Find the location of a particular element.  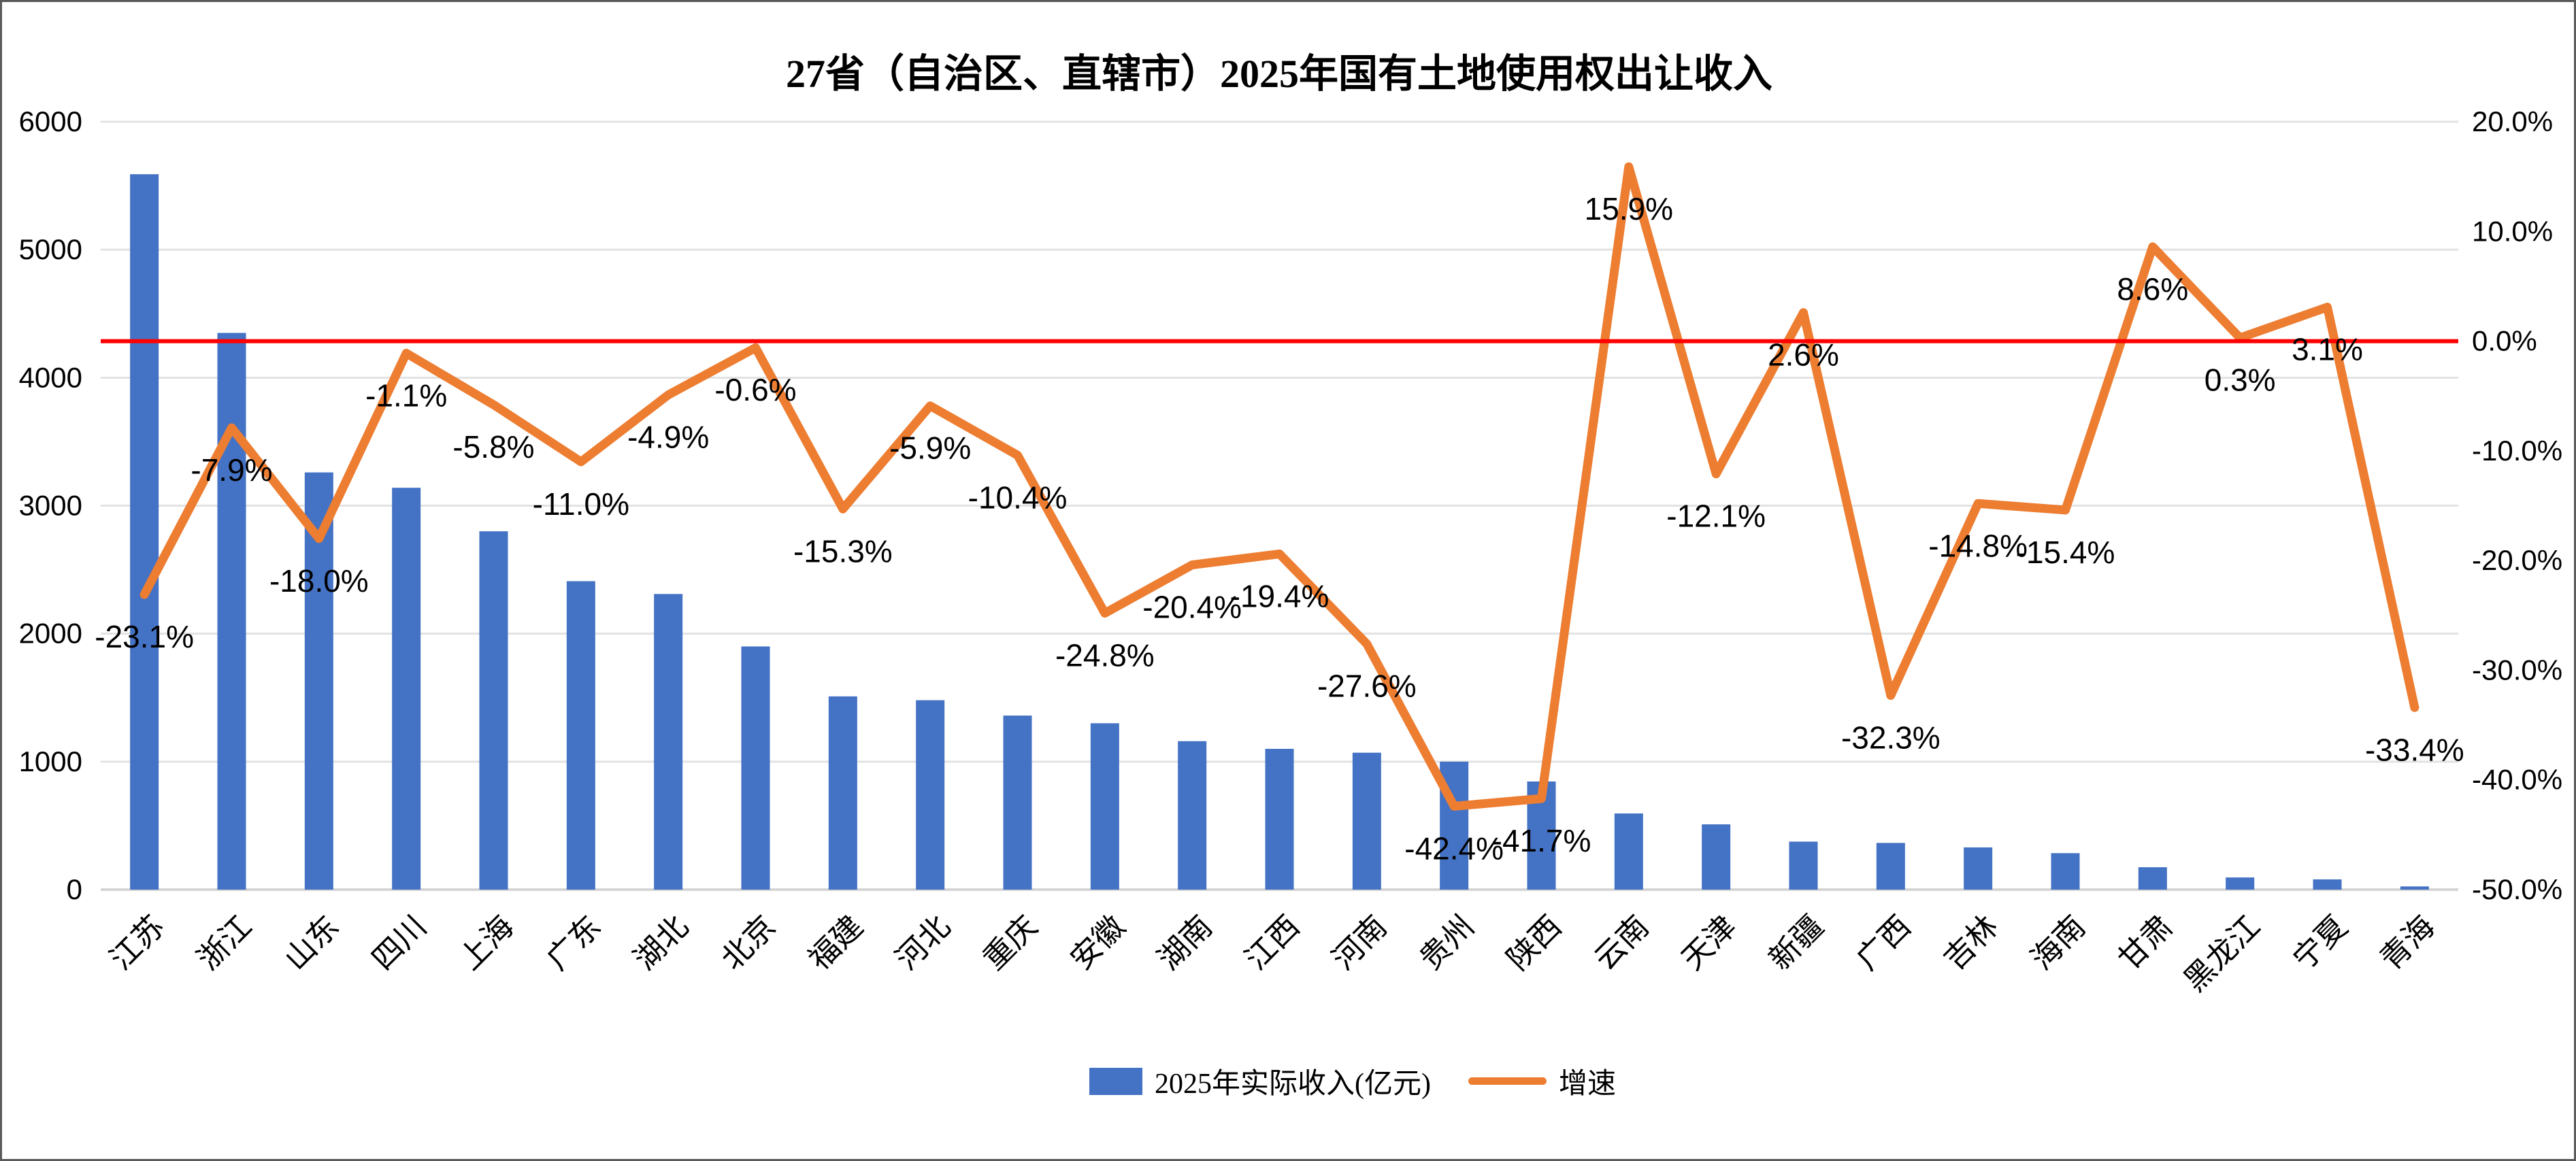

right-axis-tick: -20.0% is located at coordinates (2517, 560).